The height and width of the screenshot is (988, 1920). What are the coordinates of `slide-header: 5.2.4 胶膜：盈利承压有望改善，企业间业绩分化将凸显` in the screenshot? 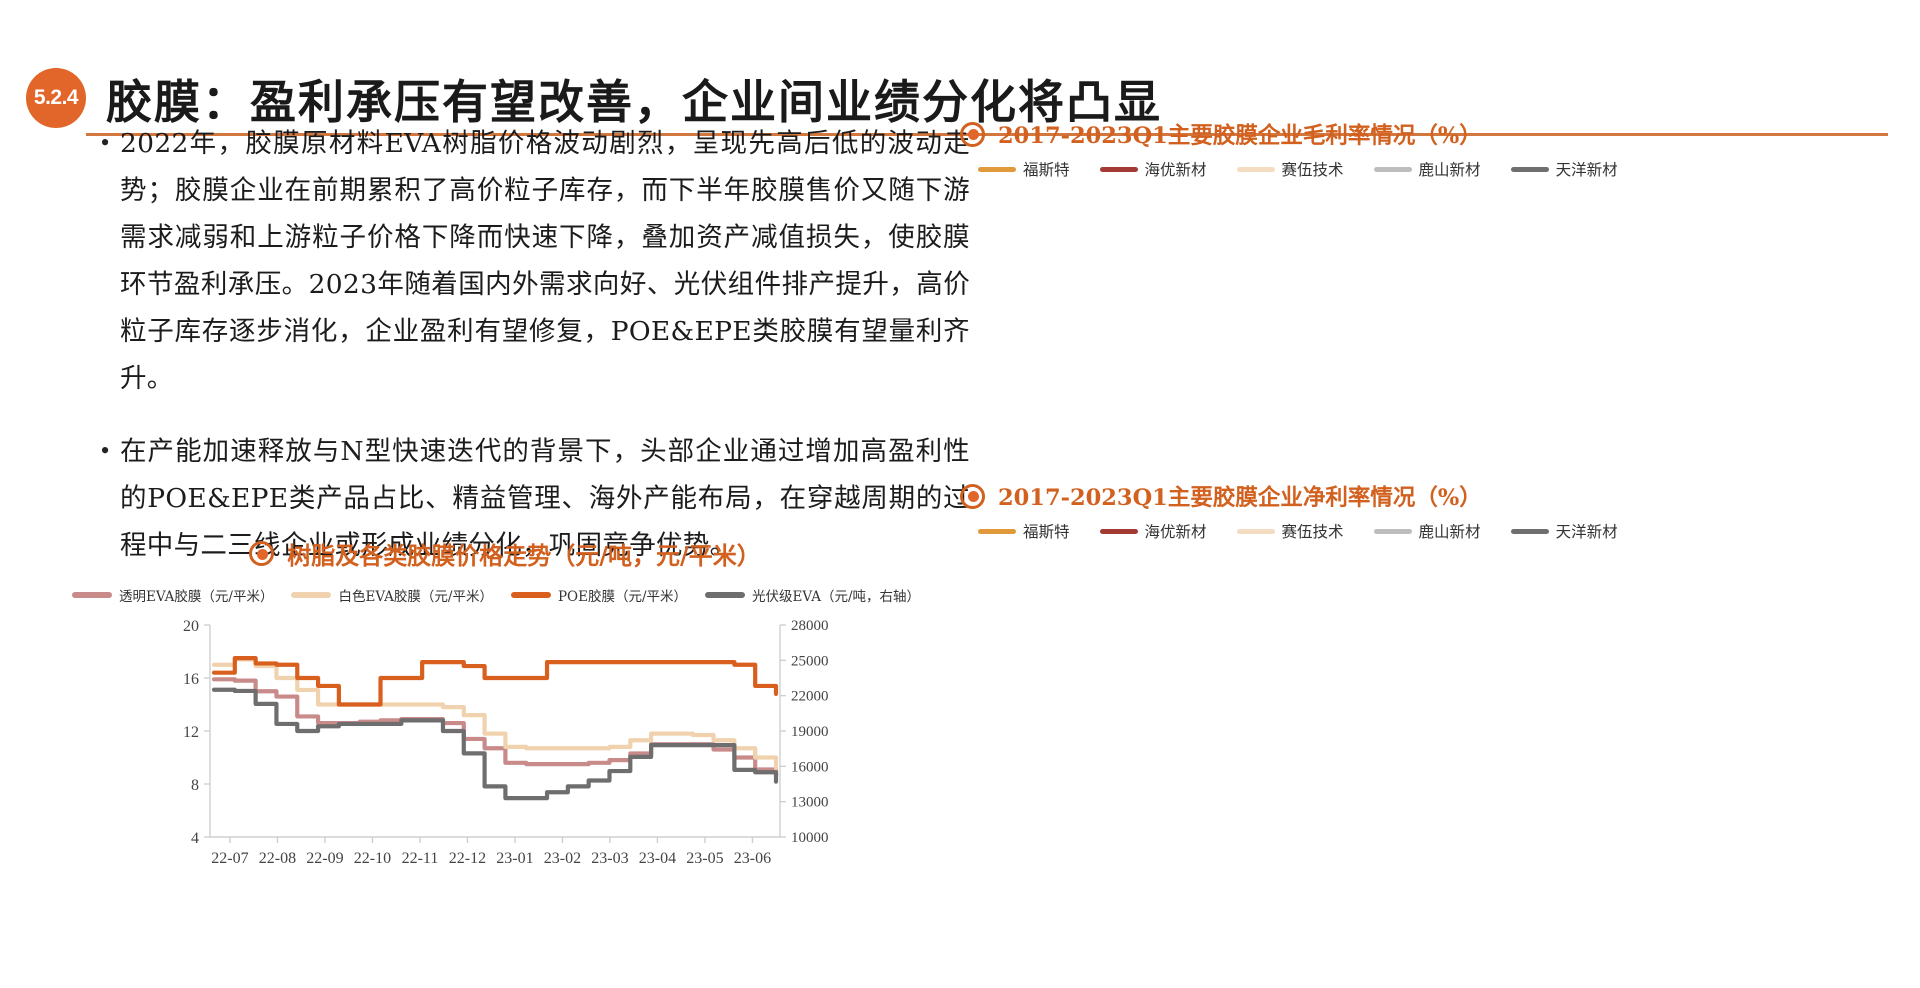 It's located at (960, 82).